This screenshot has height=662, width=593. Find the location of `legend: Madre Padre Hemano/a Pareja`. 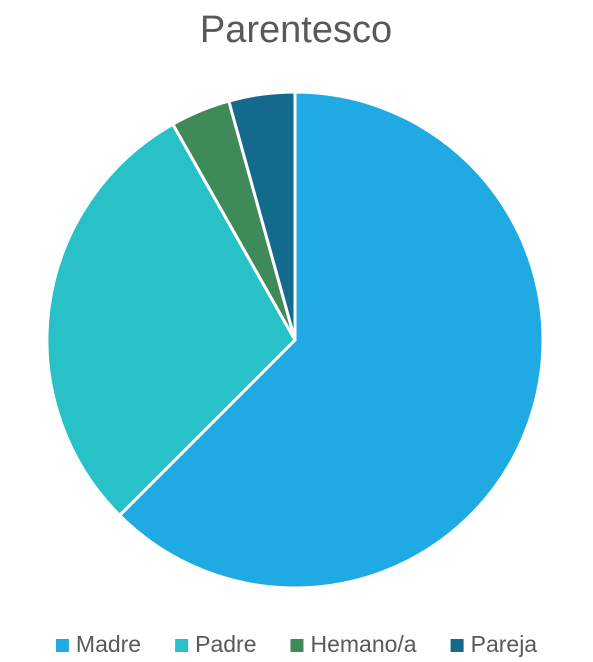

legend: Madre Padre Hemano/a Pareja is located at coordinates (296, 644).